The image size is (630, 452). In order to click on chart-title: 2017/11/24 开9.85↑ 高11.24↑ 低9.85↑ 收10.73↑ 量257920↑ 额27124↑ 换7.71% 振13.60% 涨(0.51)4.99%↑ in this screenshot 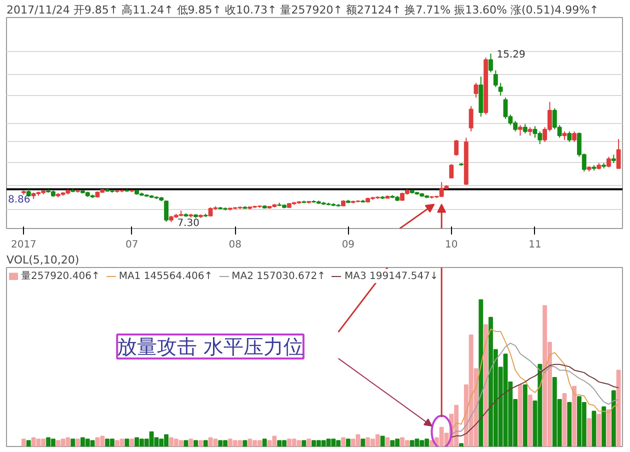, I will do `click(302, 10)`.